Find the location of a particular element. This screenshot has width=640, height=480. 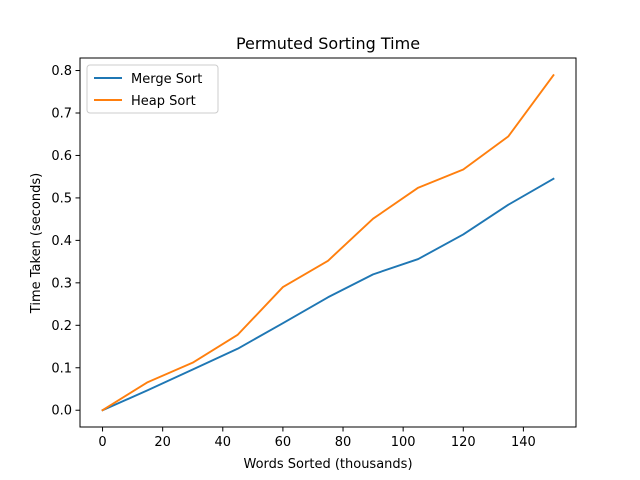

x-tick-label: 140 is located at coordinates (523, 442).